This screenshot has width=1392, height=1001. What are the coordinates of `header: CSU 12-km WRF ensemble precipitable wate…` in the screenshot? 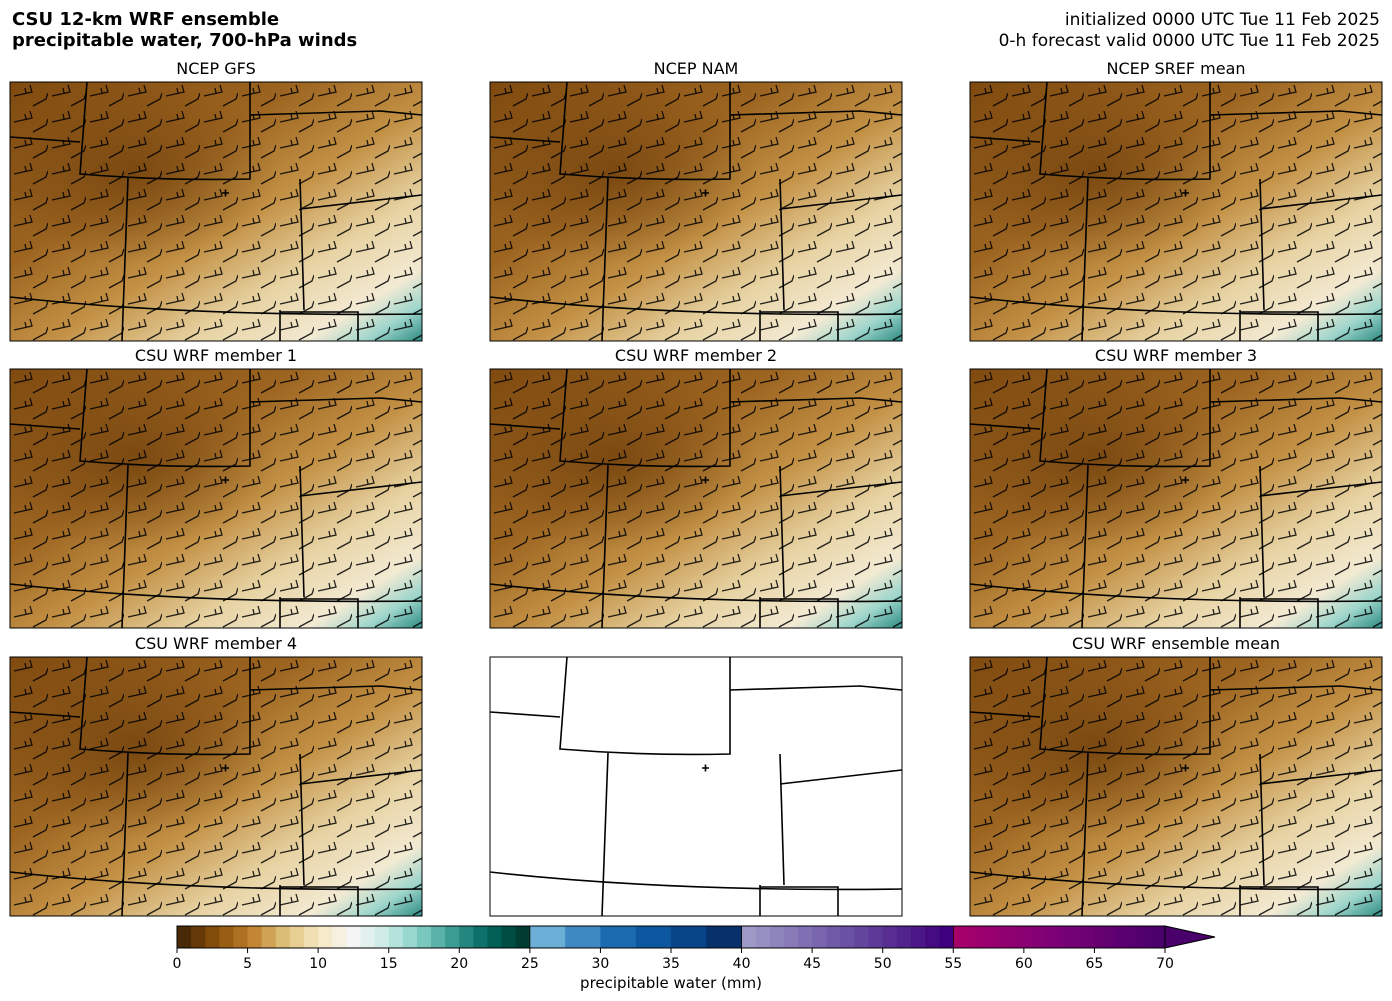 It's located at (696, 30).